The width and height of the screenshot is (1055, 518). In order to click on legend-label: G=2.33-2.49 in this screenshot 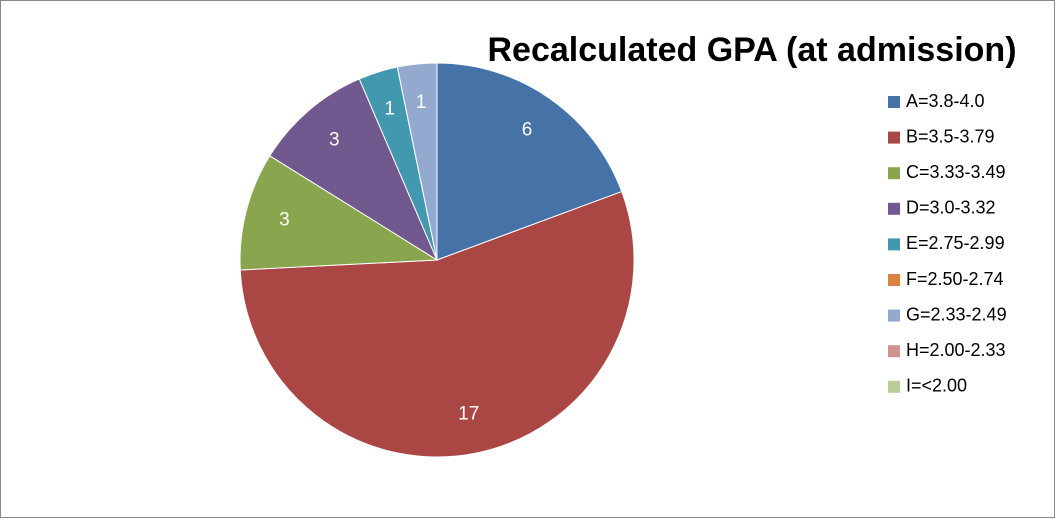, I will do `click(956, 314)`.